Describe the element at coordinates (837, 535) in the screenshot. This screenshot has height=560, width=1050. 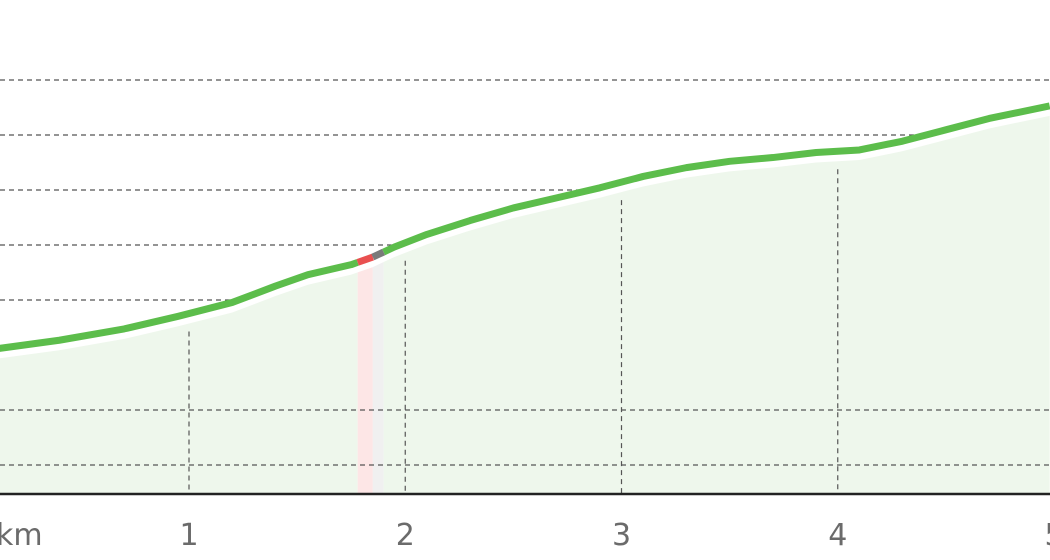
I see `x-tick-label-4: 4` at that location.